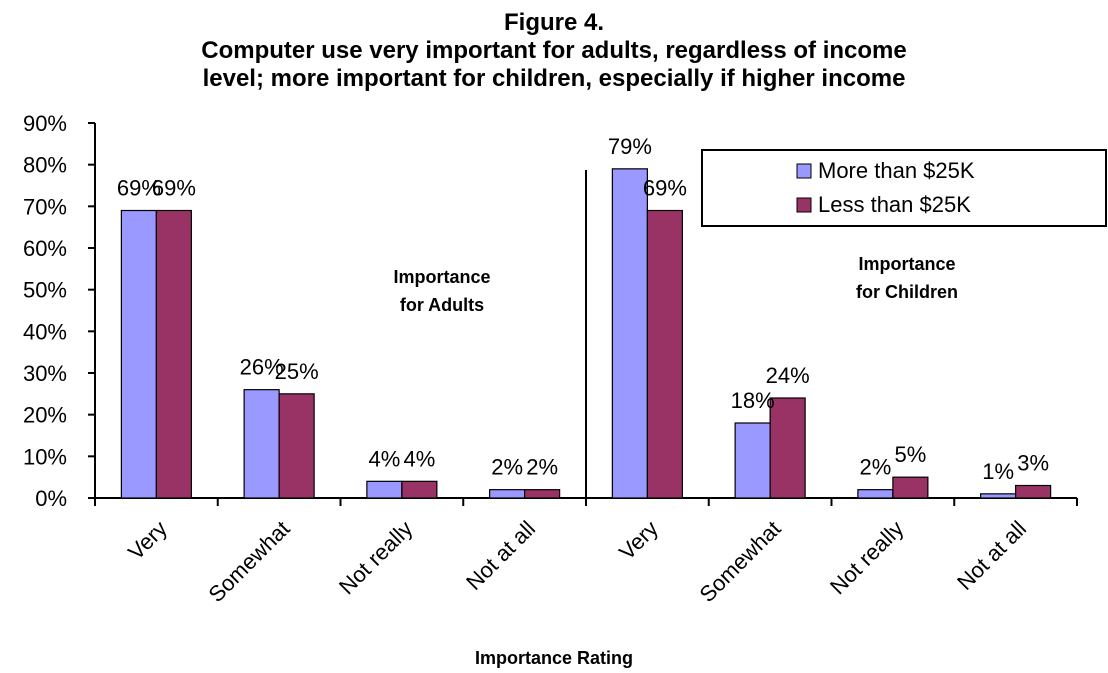 The height and width of the screenshot is (673, 1108). I want to click on y-tick-label: 80%, so click(45, 165).